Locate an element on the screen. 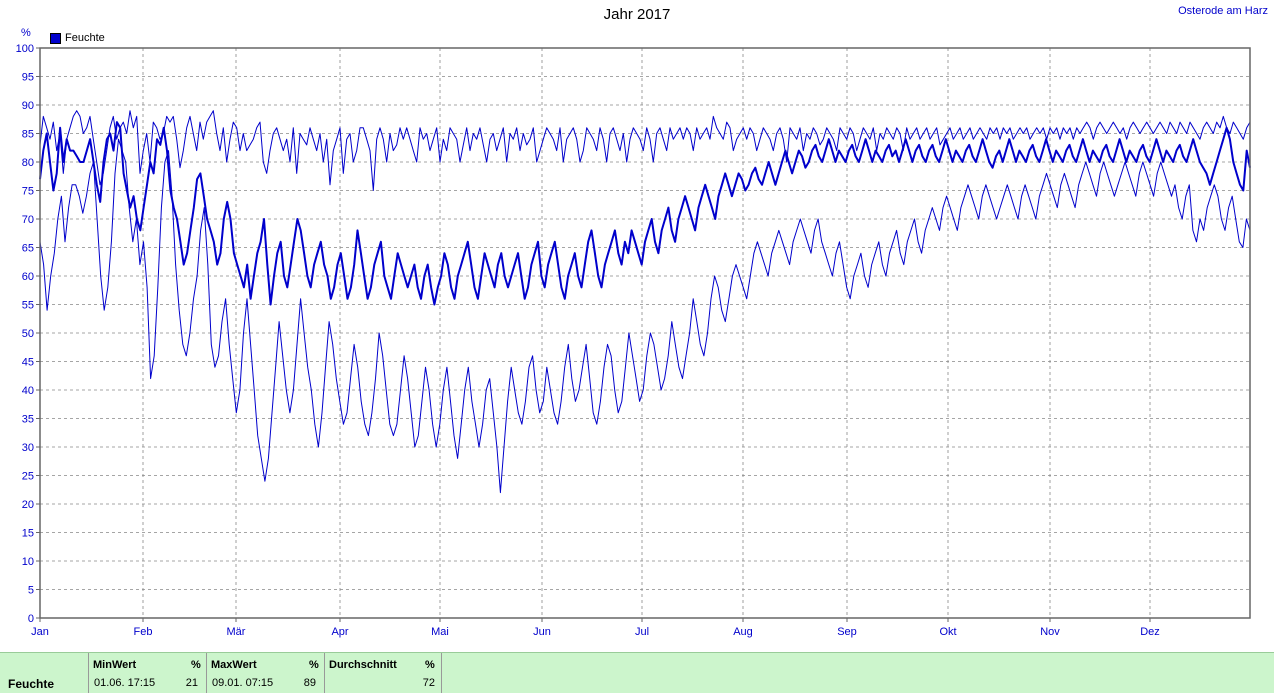 The image size is (1274, 693). y-tick-label: 30 is located at coordinates (28, 448).